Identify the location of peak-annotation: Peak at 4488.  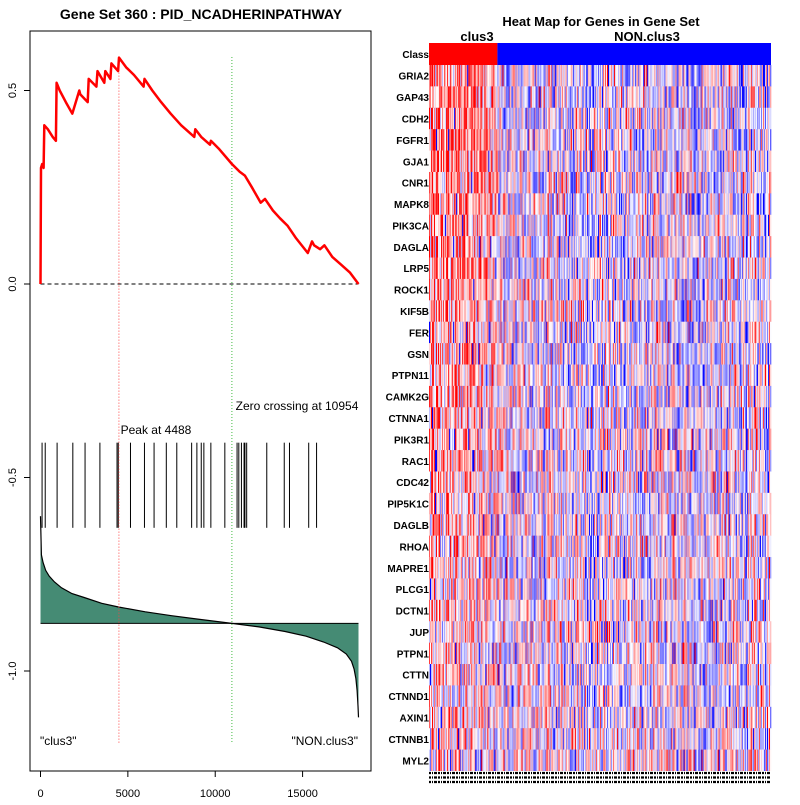
(156, 430).